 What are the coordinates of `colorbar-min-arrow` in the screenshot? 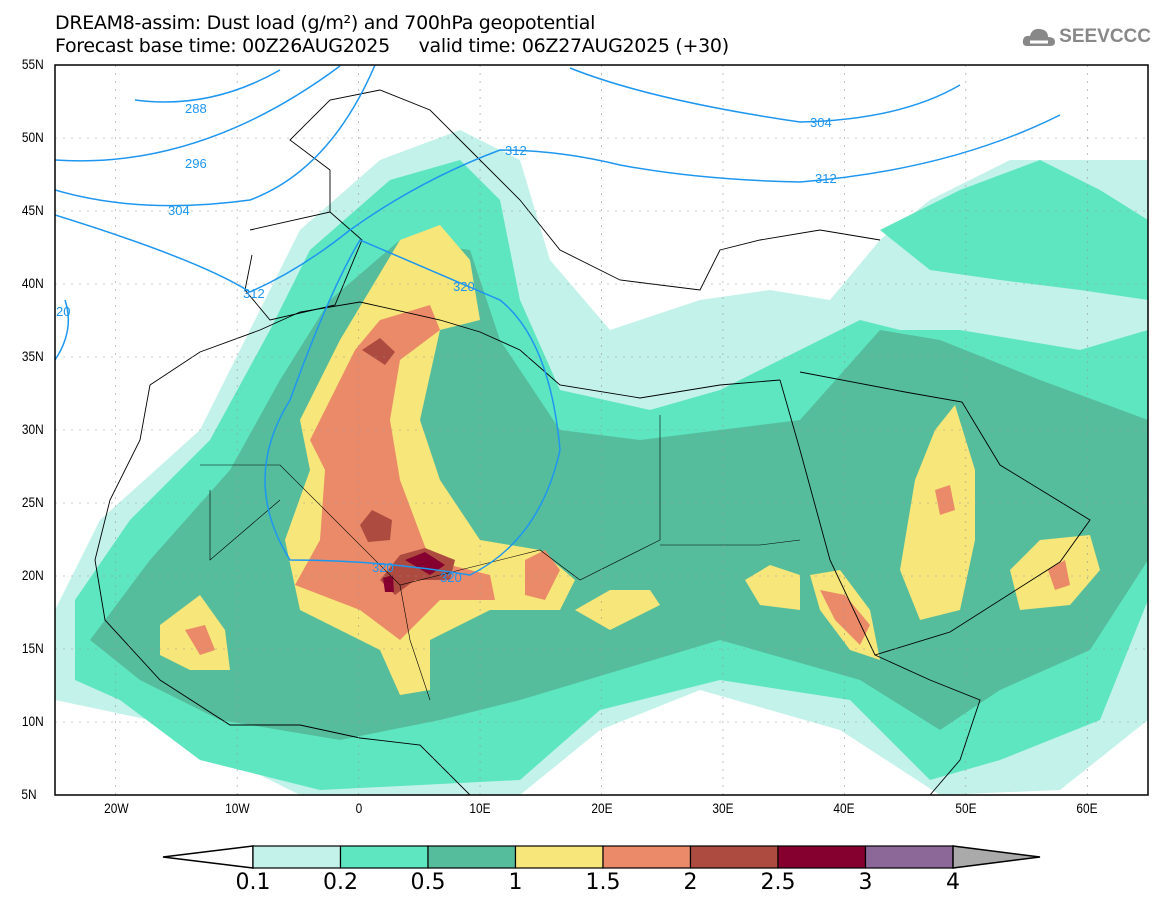 It's located at (208, 857).